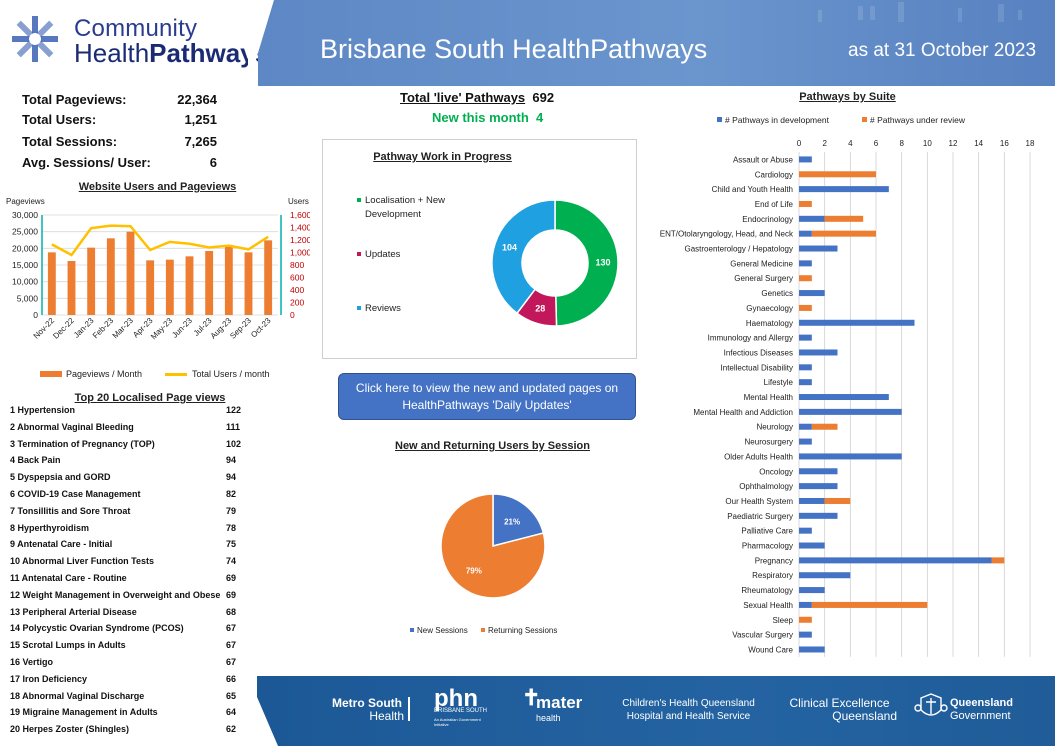  What do you see at coordinates (126, 496) in the screenshot?
I see `top20-row: 6 COVID-19 Case Management 82` at bounding box center [126, 496].